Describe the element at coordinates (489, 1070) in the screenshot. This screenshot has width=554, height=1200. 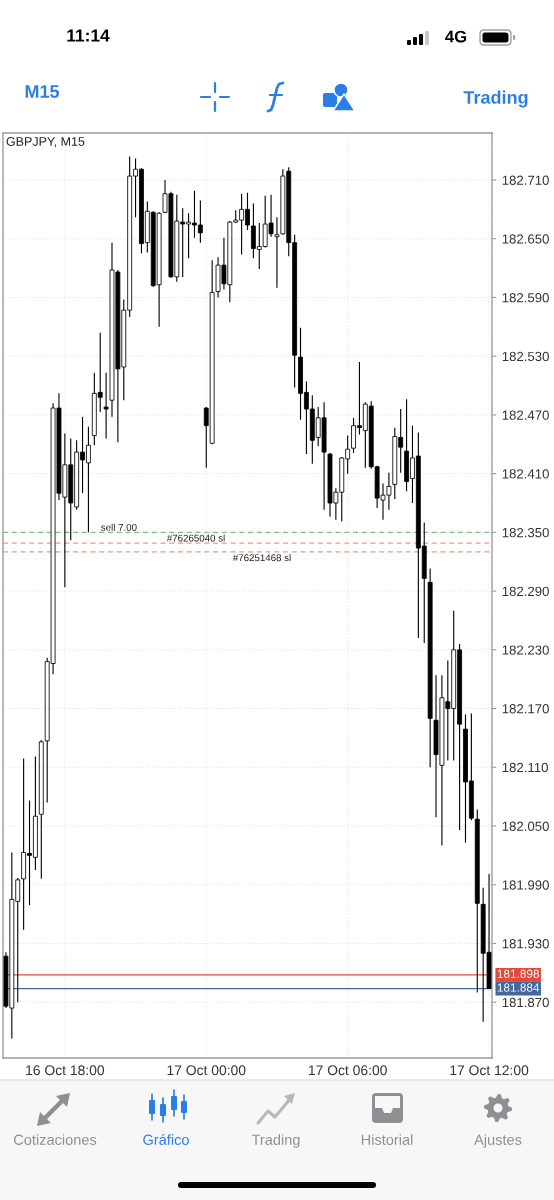
I see `x-tick-label: 17 Oct 12:00` at that location.